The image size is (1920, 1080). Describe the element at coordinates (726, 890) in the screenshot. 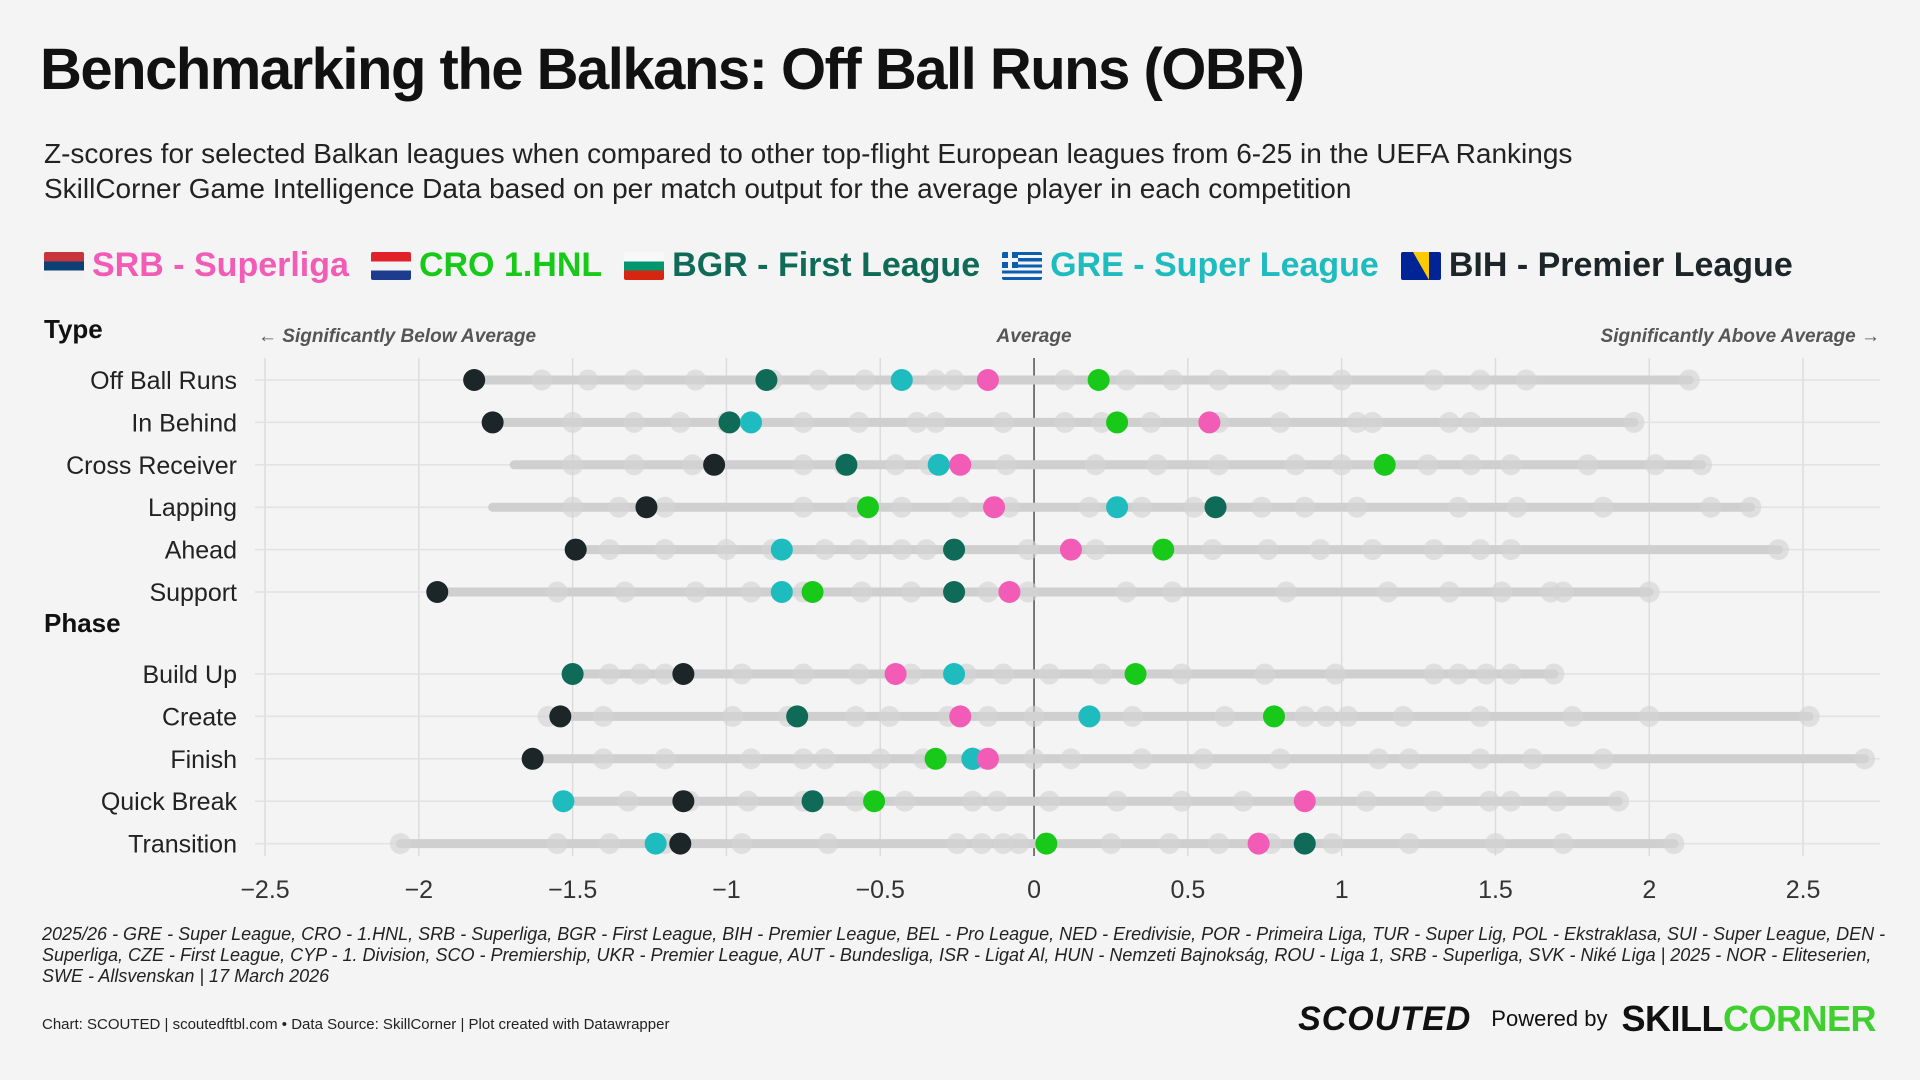

I see `x-tick-label: −1` at that location.